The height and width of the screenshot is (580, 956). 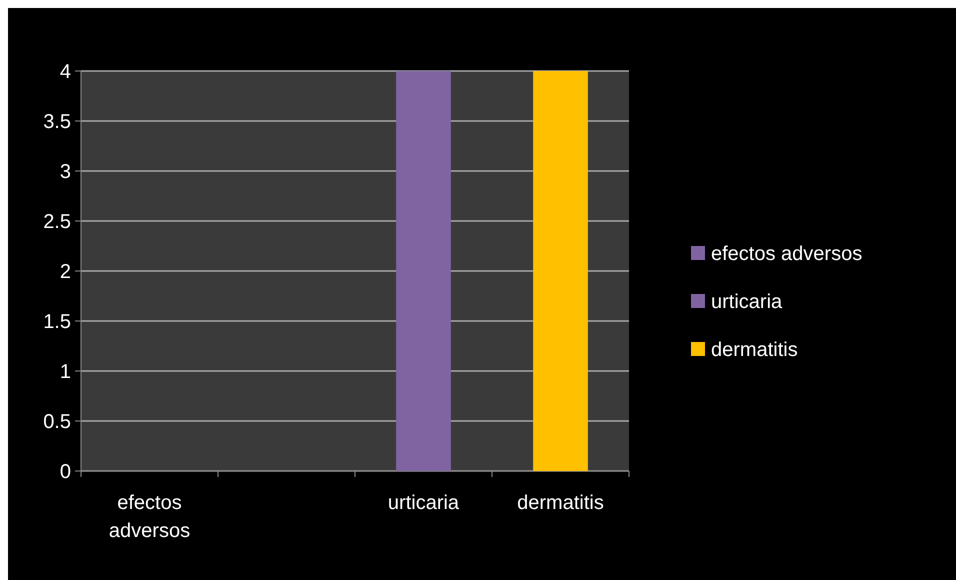 I want to click on legend-label: dermatitis, so click(x=754, y=350).